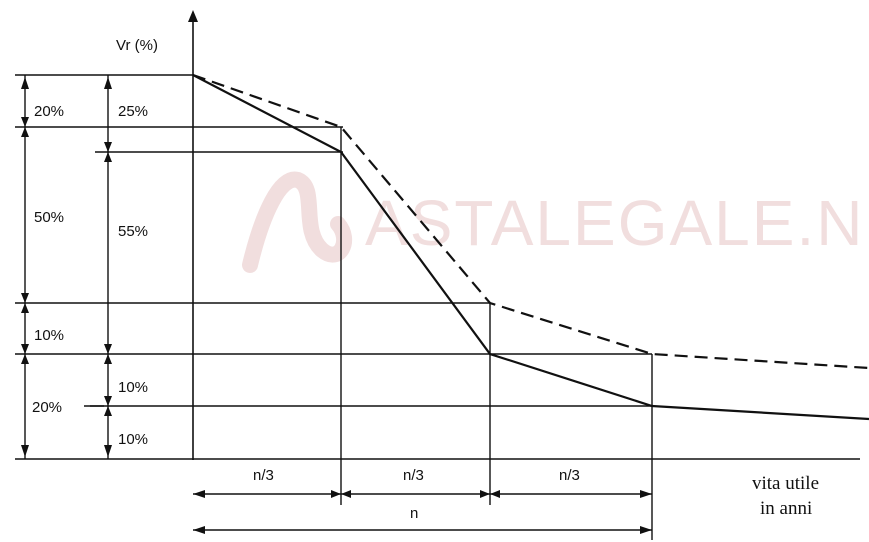 The height and width of the screenshot is (542, 869). I want to click on x-axis-label: vita utile, so click(785, 483).